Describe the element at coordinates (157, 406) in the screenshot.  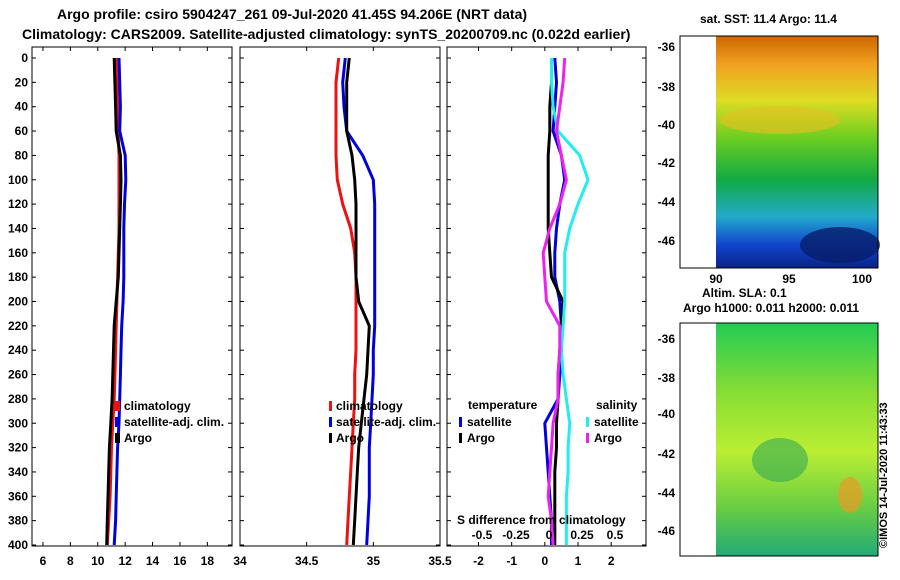
I see `legend-label-climatology: climatology` at that location.